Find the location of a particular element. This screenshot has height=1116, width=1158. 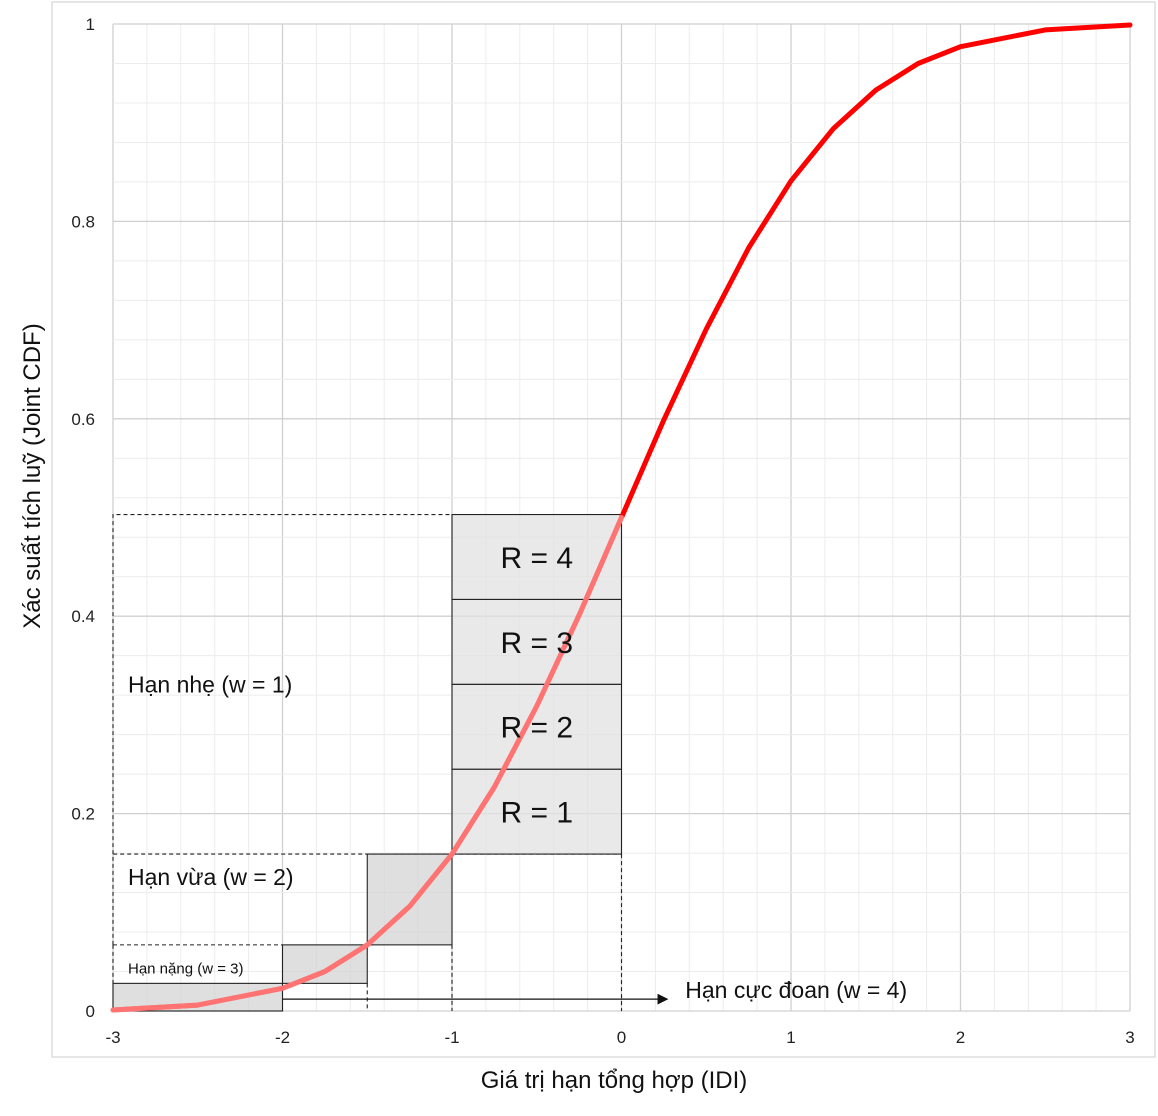

zone-label-han-vua: Hạn vừa (w = 2) is located at coordinates (211, 877).